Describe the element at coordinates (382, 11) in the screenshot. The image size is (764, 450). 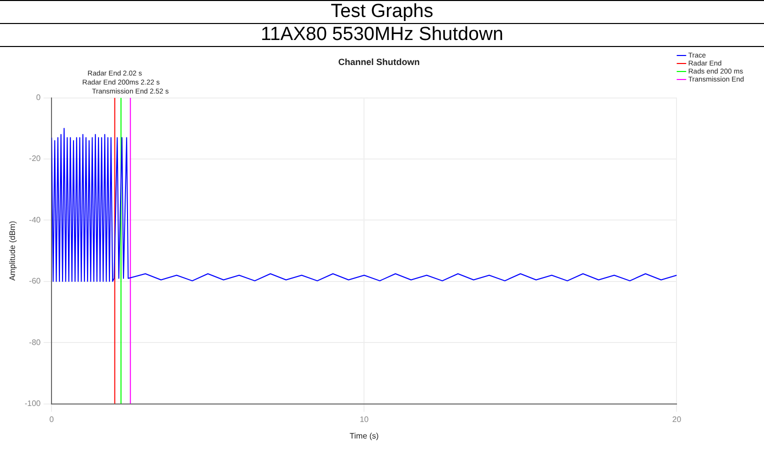
I see `text: Test Graphs` at that location.